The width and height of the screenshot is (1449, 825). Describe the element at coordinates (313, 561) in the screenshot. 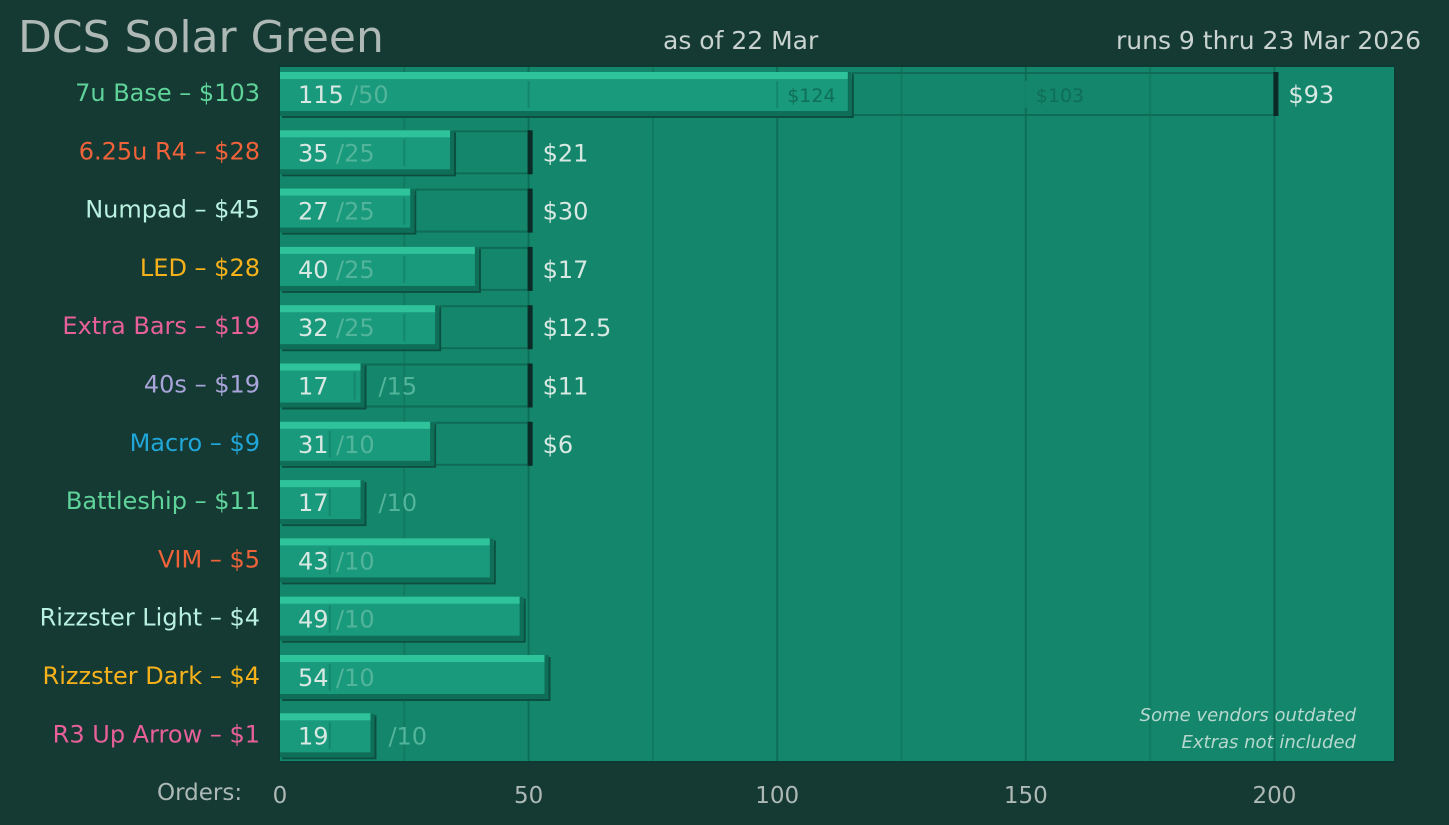

I see `value-label: 43` at that location.